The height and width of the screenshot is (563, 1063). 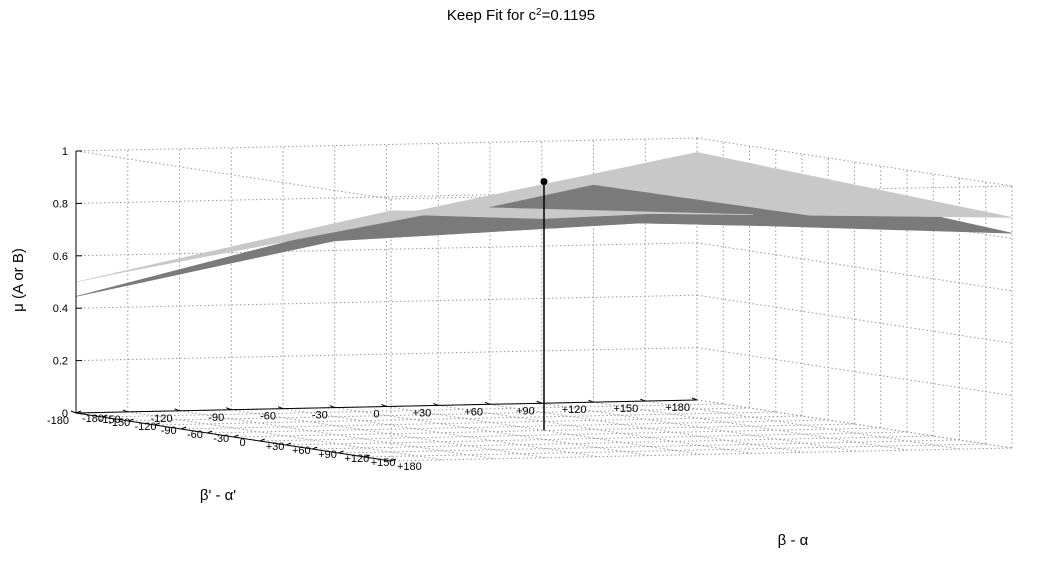 What do you see at coordinates (268, 417) in the screenshot?
I see `y-tick-label: -60` at bounding box center [268, 417].